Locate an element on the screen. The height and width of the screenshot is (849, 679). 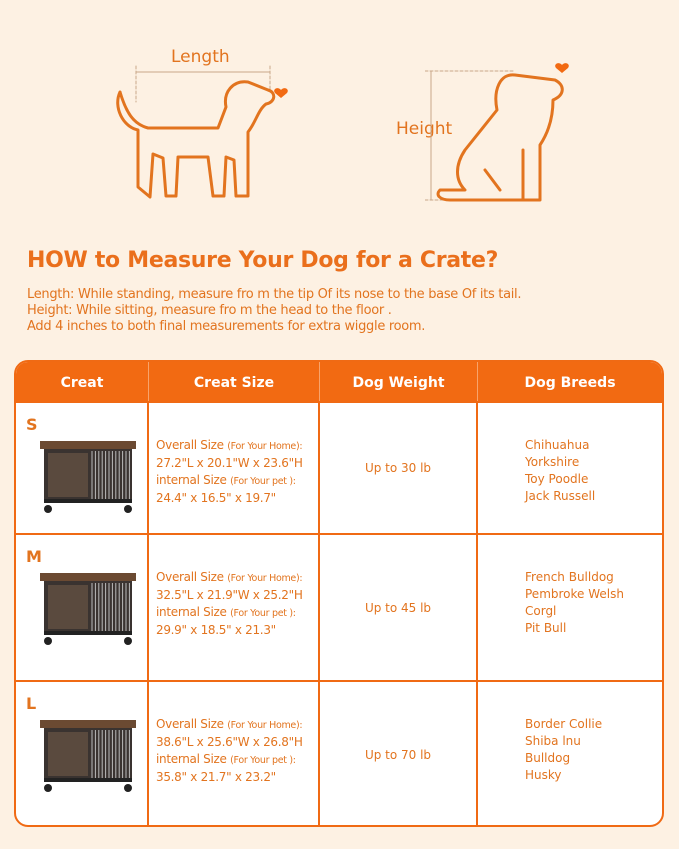
page-title: HOW to Measure Your Dog for a Crate? is located at coordinates (263, 260).